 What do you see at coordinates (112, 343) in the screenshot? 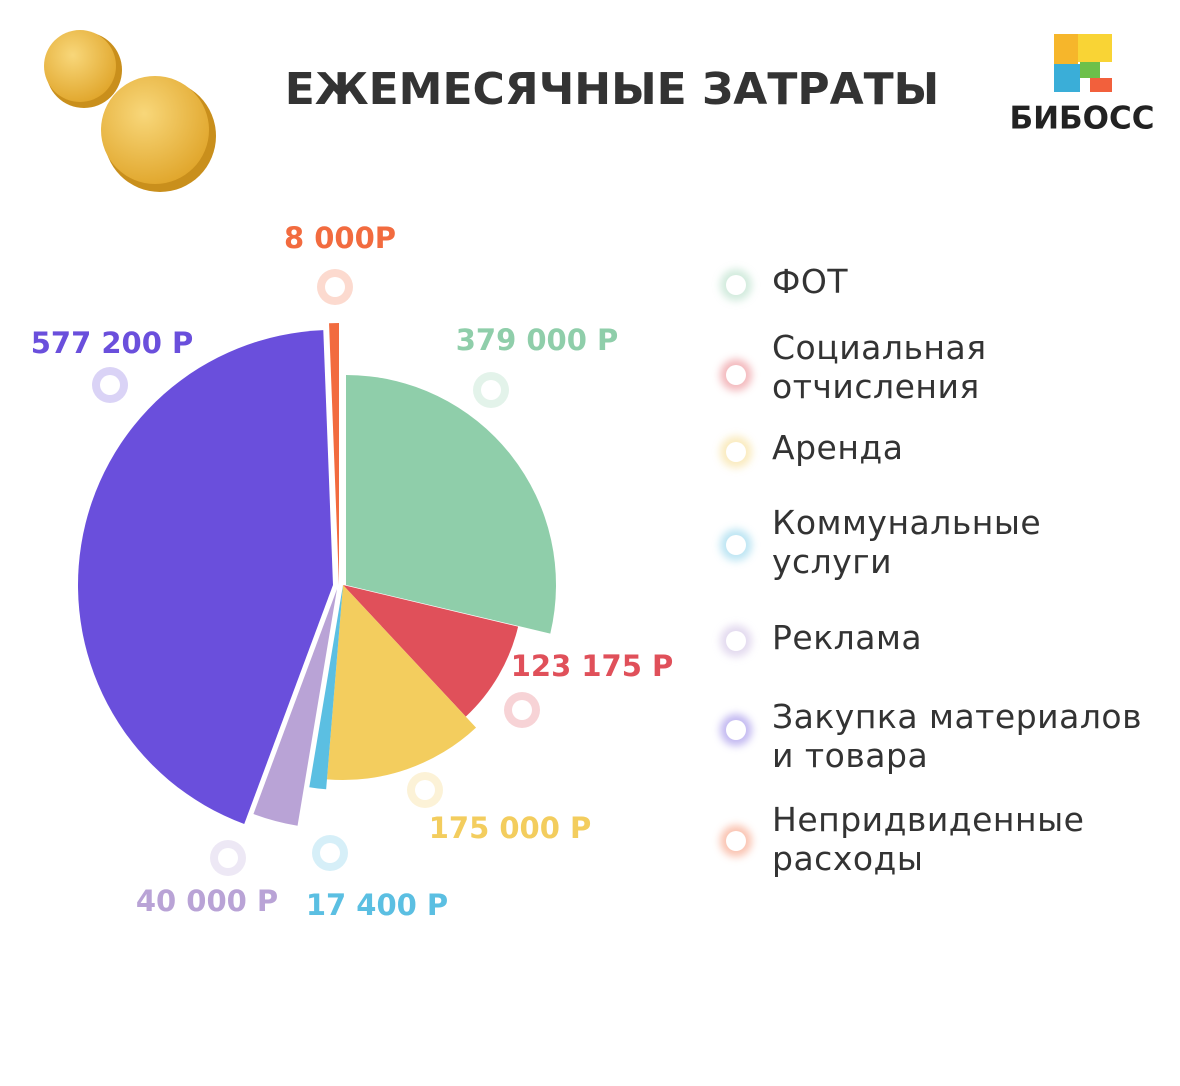
I see `value-label: 577 200 Р` at bounding box center [112, 343].